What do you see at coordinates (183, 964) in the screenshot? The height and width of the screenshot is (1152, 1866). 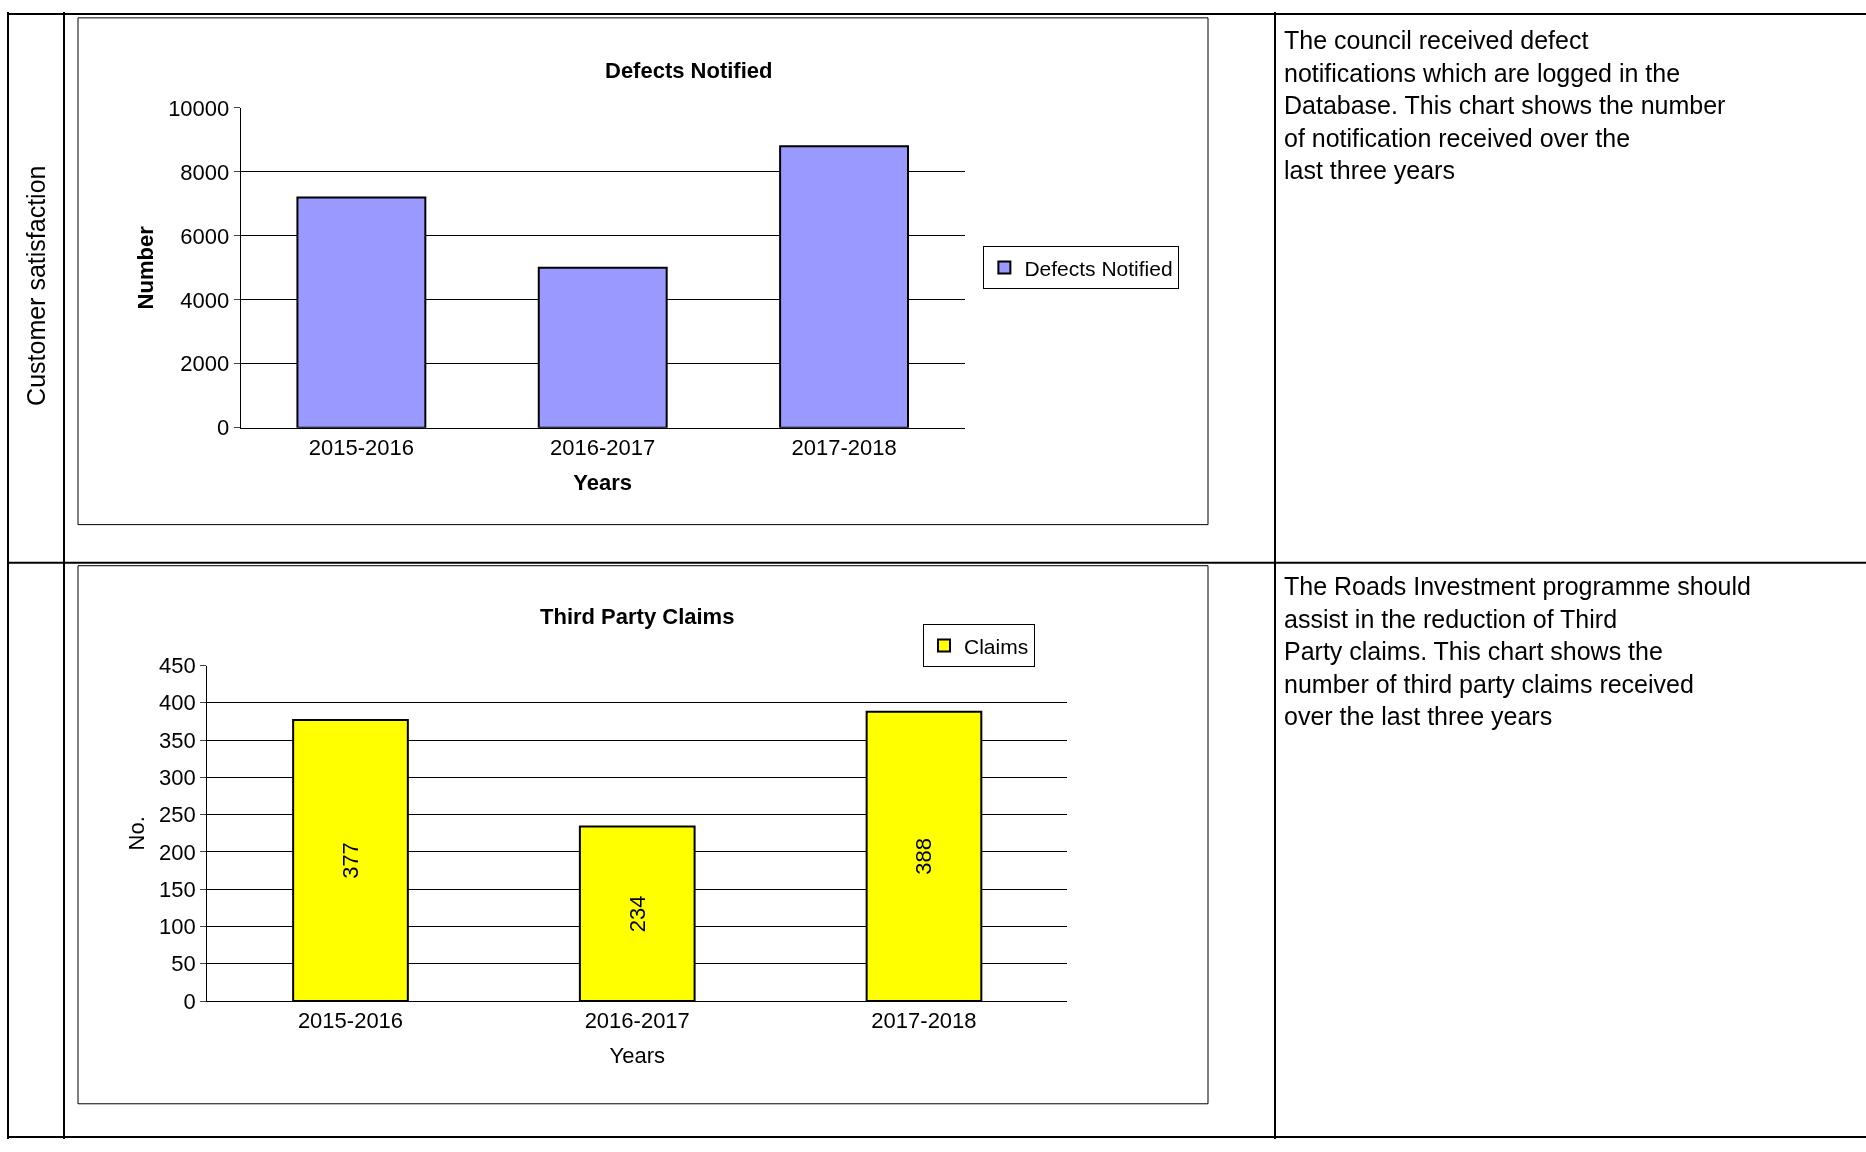 I see `y-tick-label: 50` at bounding box center [183, 964].